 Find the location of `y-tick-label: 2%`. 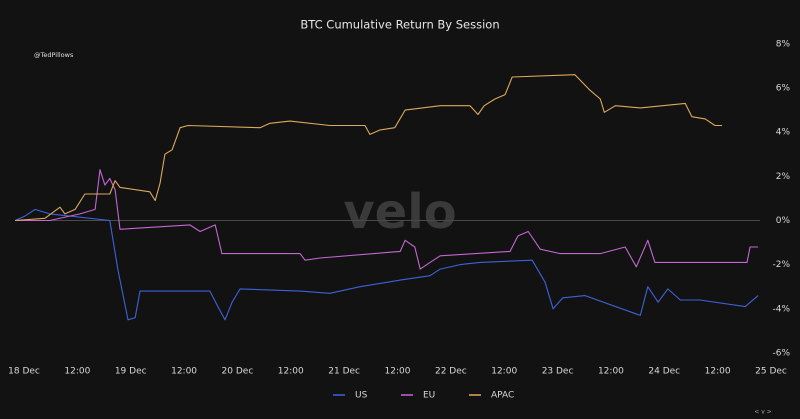

y-tick-label: 2% is located at coordinates (783, 177).